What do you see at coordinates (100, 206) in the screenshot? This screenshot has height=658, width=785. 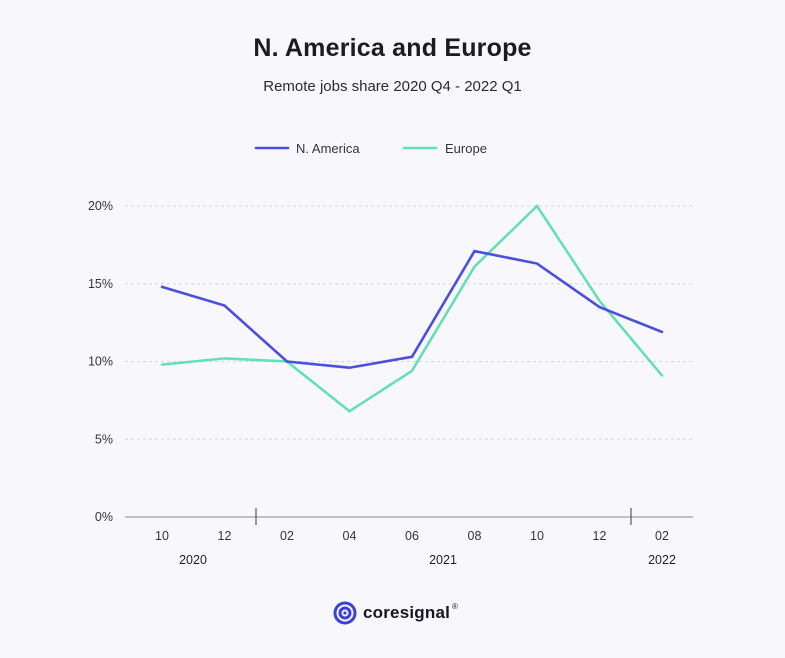 I see `y-tick-label: 20%` at bounding box center [100, 206].